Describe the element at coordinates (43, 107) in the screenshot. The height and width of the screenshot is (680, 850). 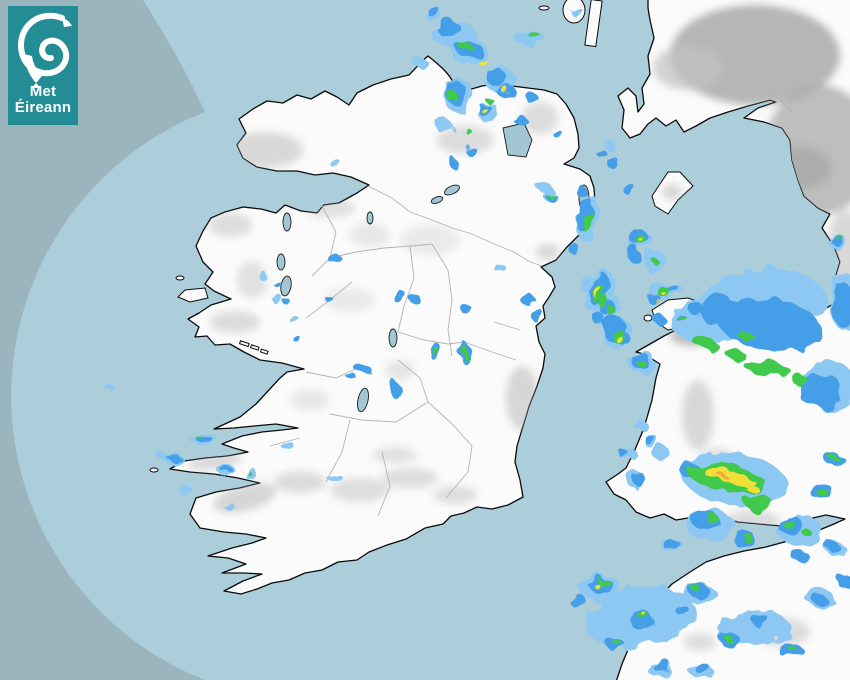
I see `logo-text-line2: Éireann` at that location.